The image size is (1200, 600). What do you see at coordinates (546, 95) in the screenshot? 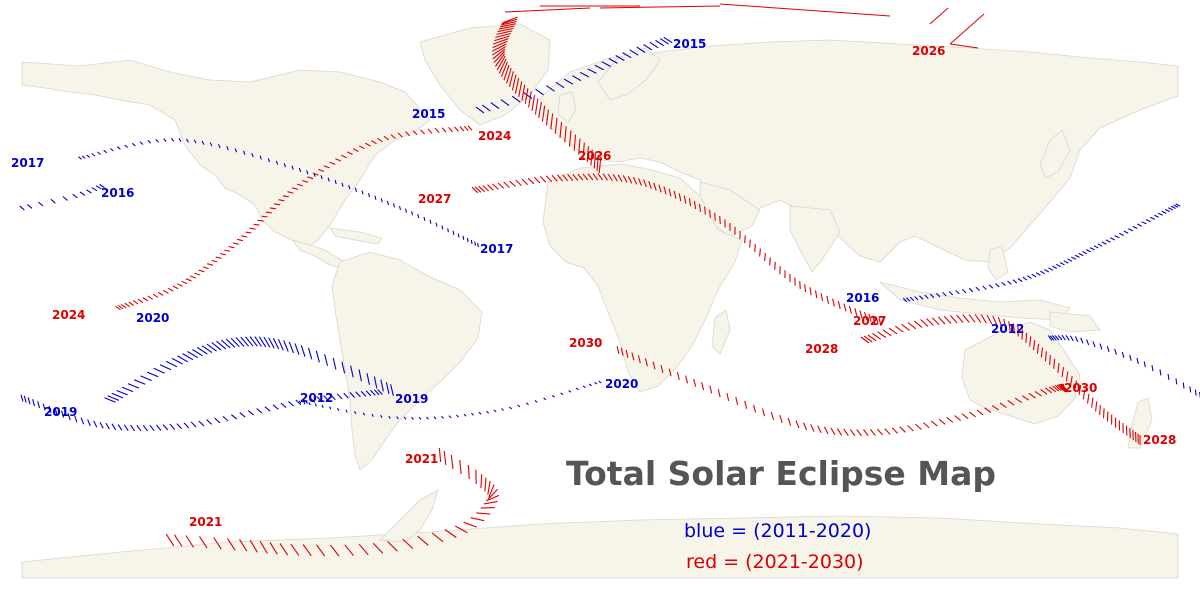
I see `eclipse-path-2026` at bounding box center [546, 95].